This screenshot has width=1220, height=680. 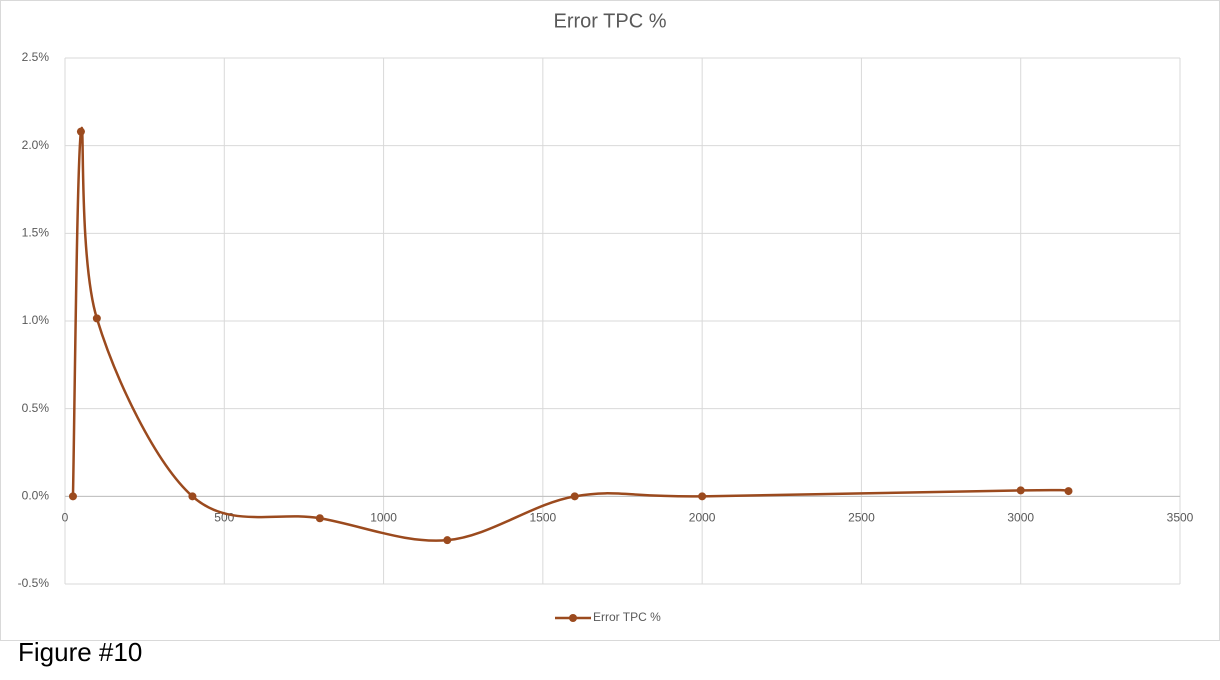 I want to click on x-tick-label: 2500, so click(x=861, y=518).